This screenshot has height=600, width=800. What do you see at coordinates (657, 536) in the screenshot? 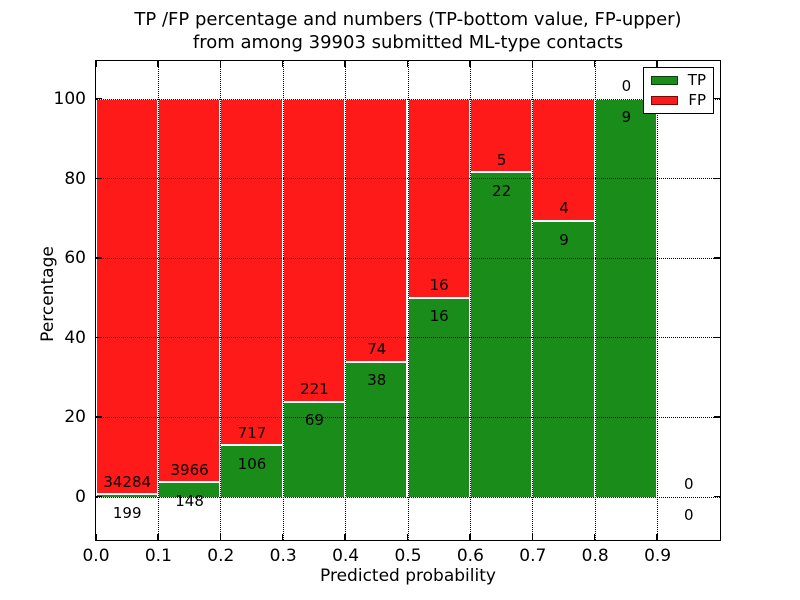
I see `x-tick-bottom-0.9` at bounding box center [657, 536].